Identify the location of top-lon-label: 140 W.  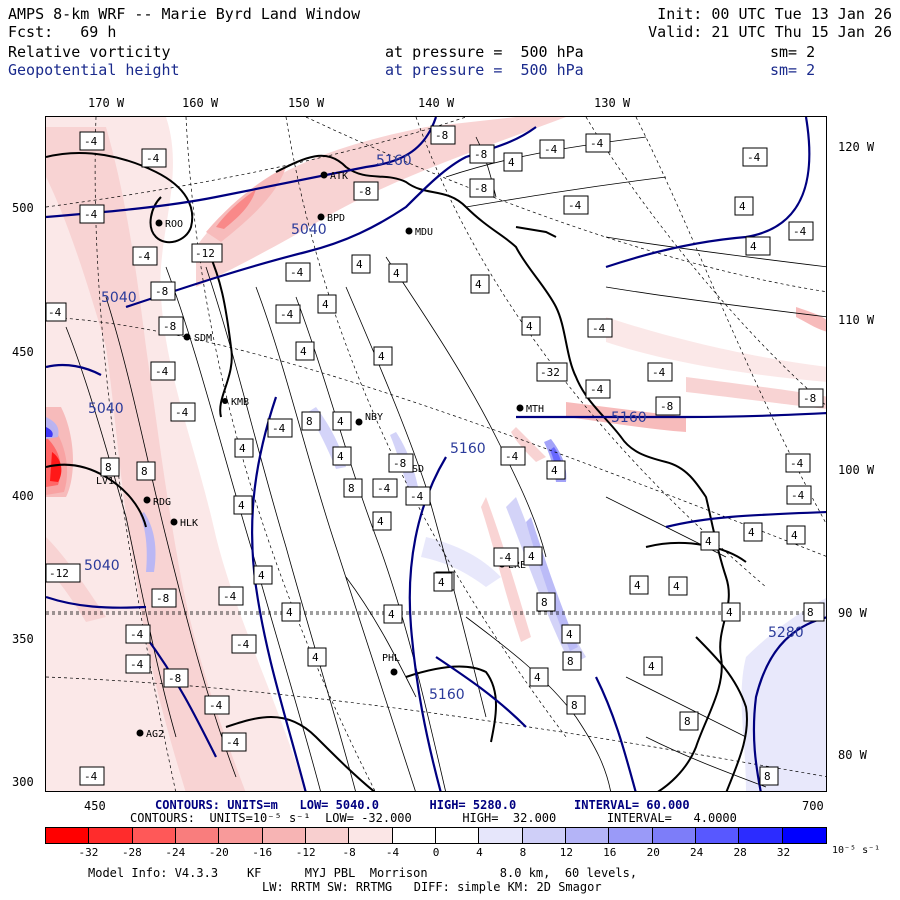
(436, 103).